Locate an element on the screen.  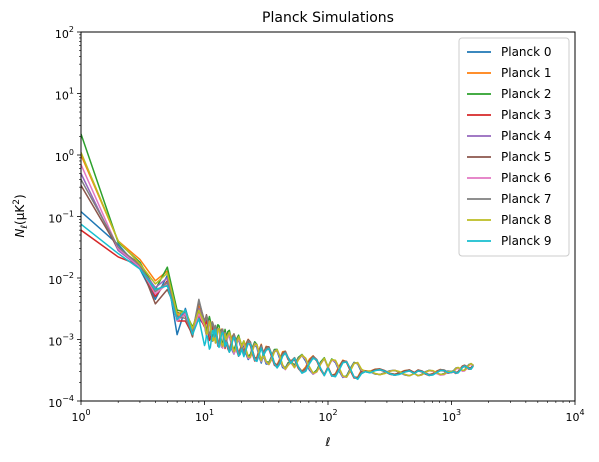
legend-label: Planck 9 is located at coordinates (526, 241).